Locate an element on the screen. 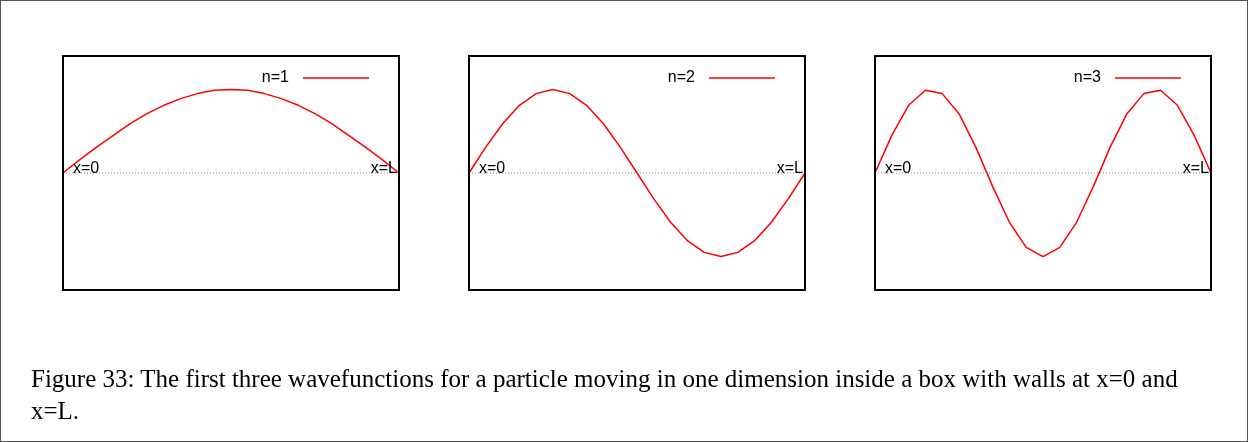  legend-label: n=3 is located at coordinates (1087, 77).